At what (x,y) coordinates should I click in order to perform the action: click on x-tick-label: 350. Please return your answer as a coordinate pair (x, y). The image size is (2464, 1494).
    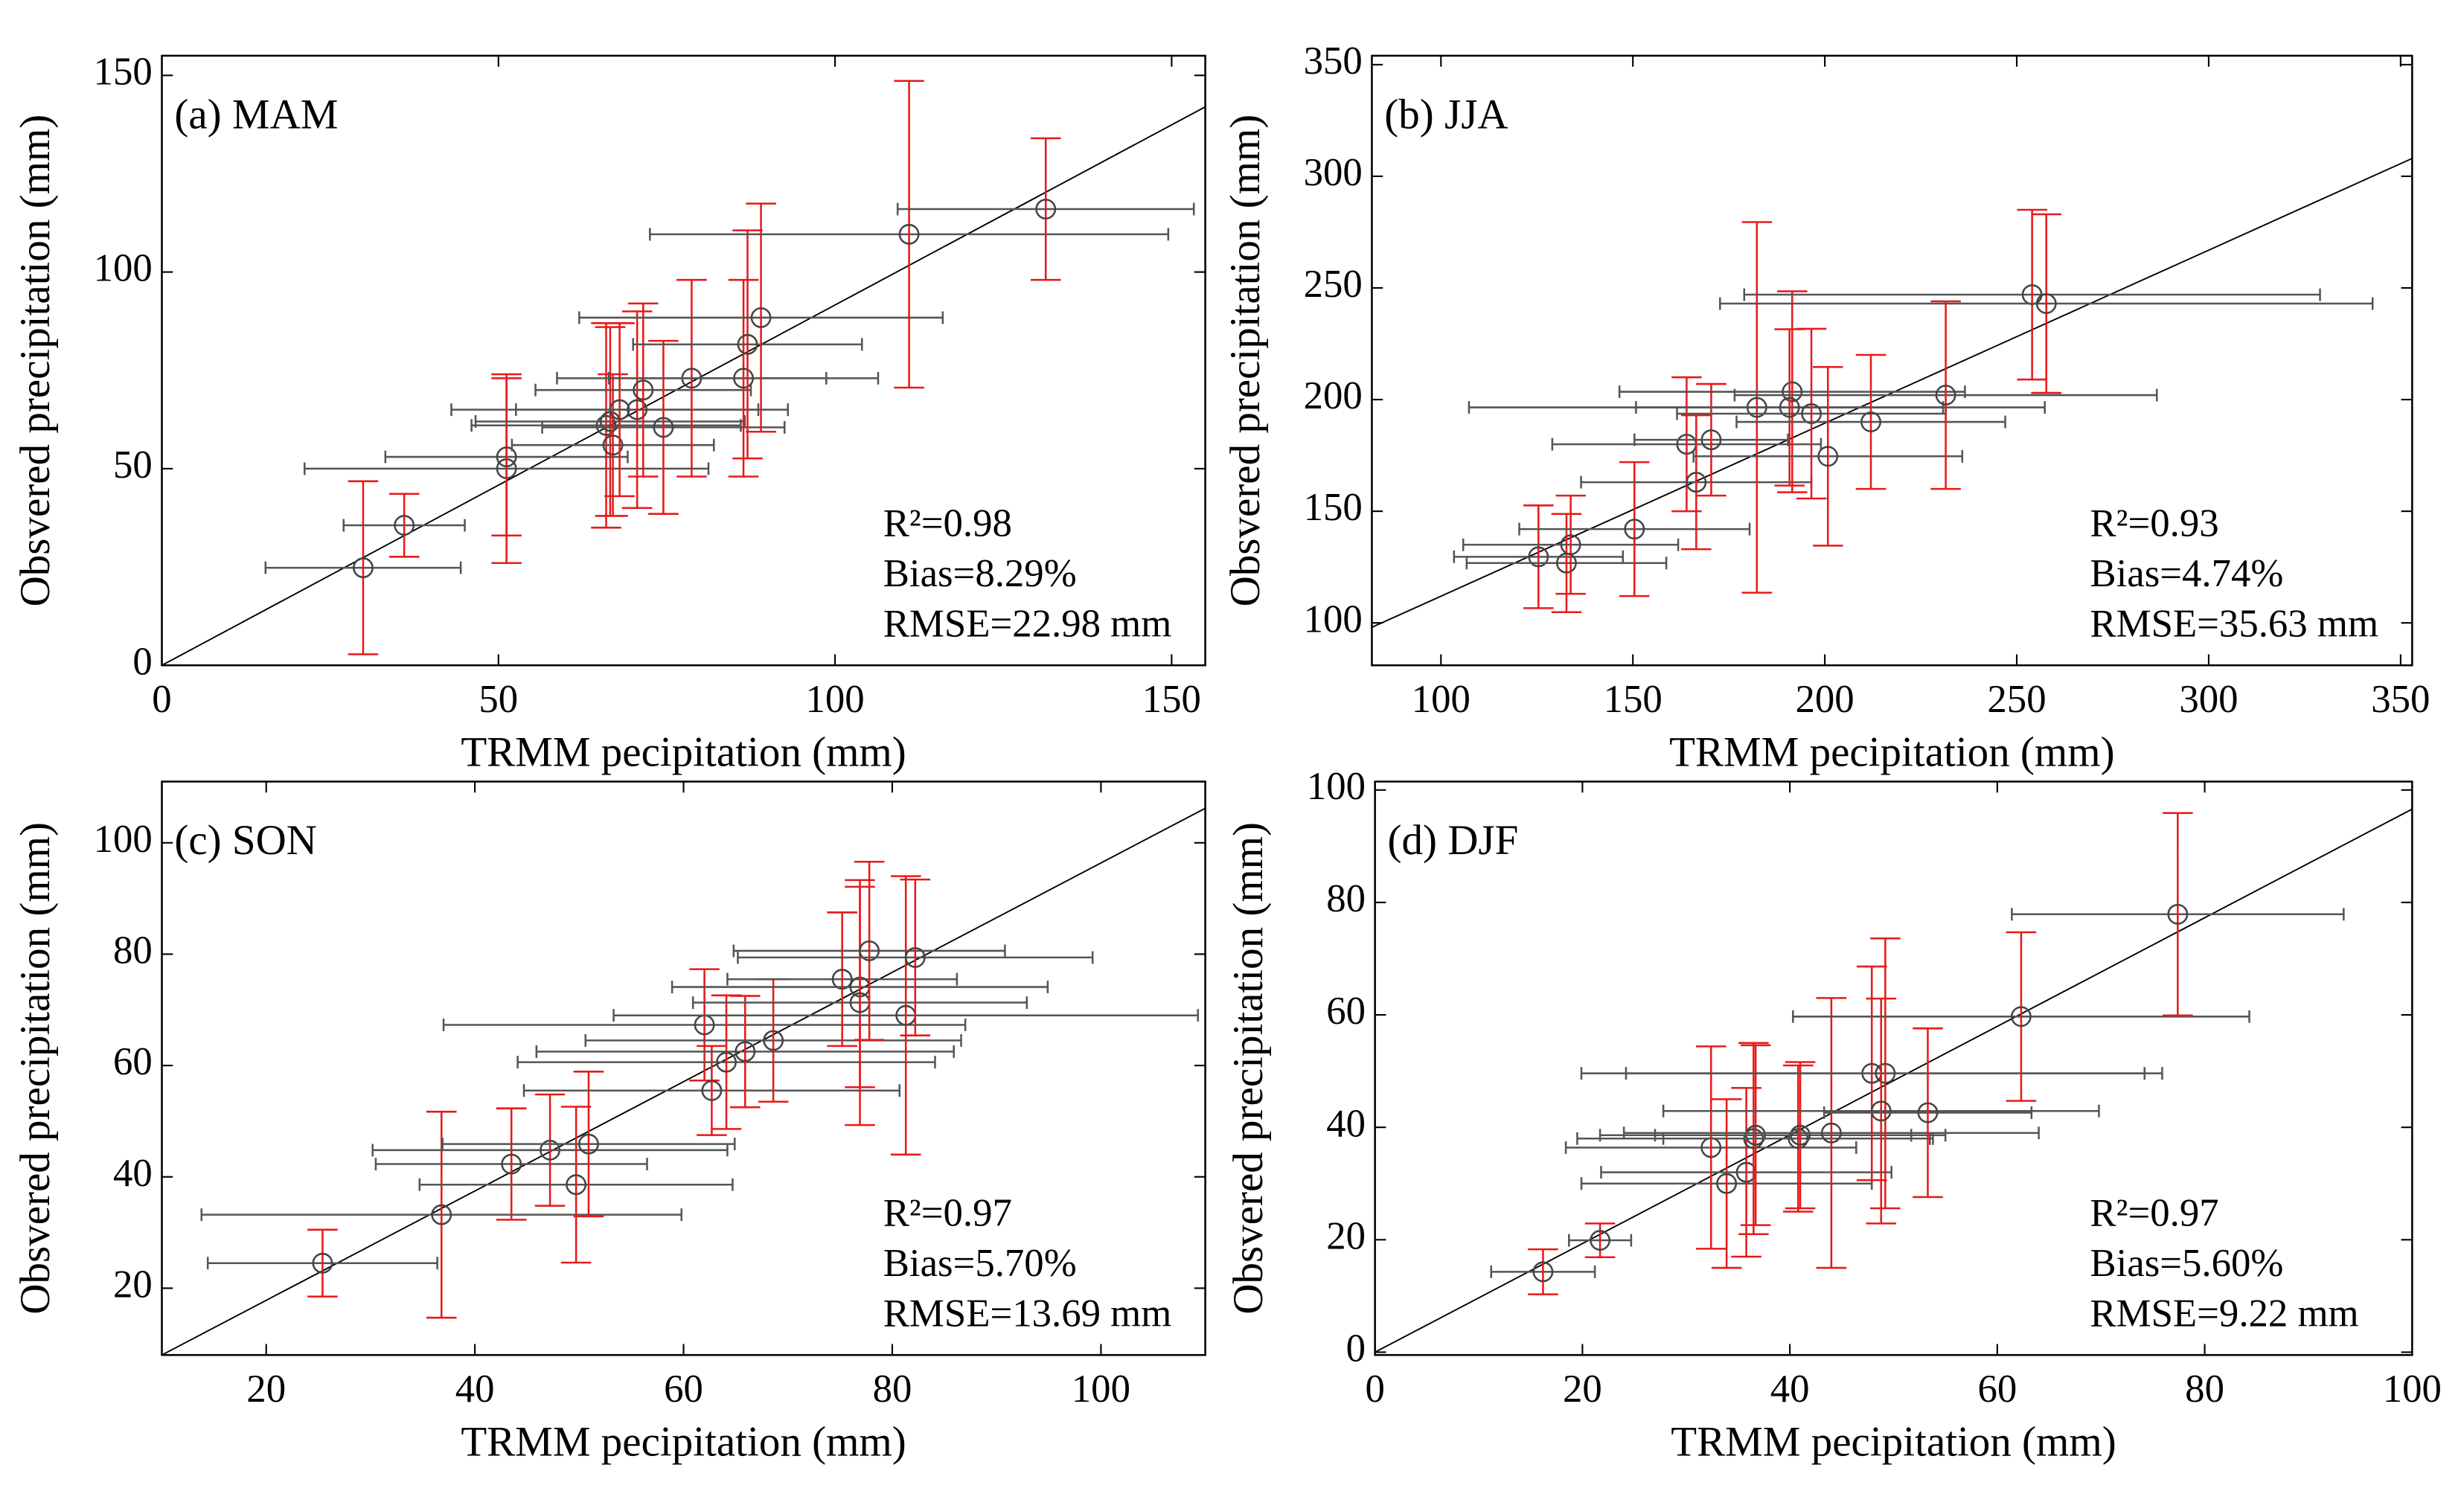
    Looking at the image, I should click on (2400, 699).